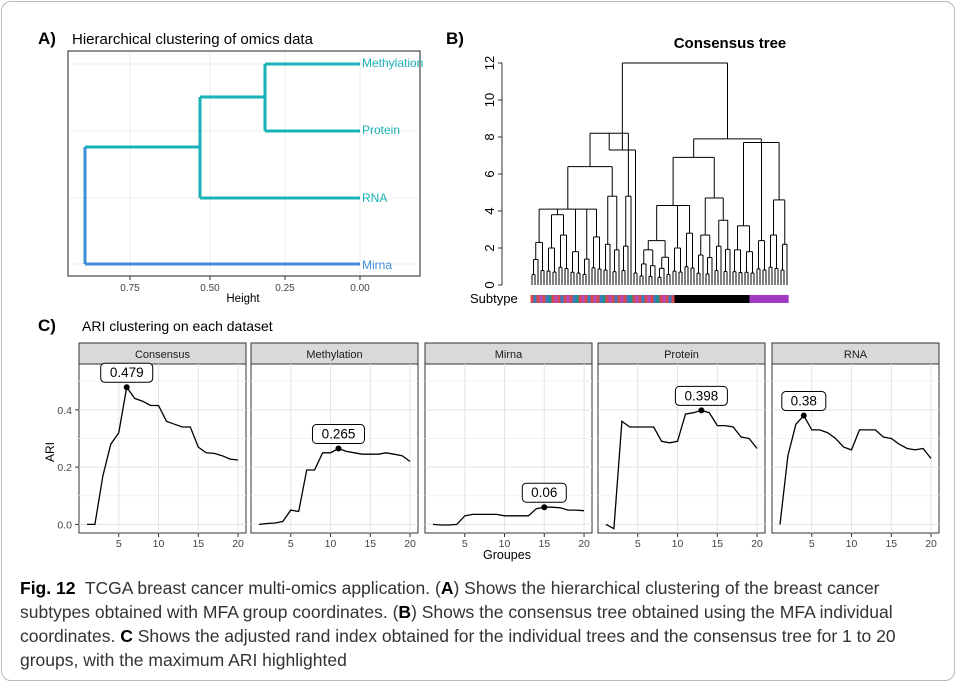 Image resolution: width=957 pixels, height=685 pixels. Describe the element at coordinates (447, 588) in the screenshot. I see `caption-ref-a: A` at that location.